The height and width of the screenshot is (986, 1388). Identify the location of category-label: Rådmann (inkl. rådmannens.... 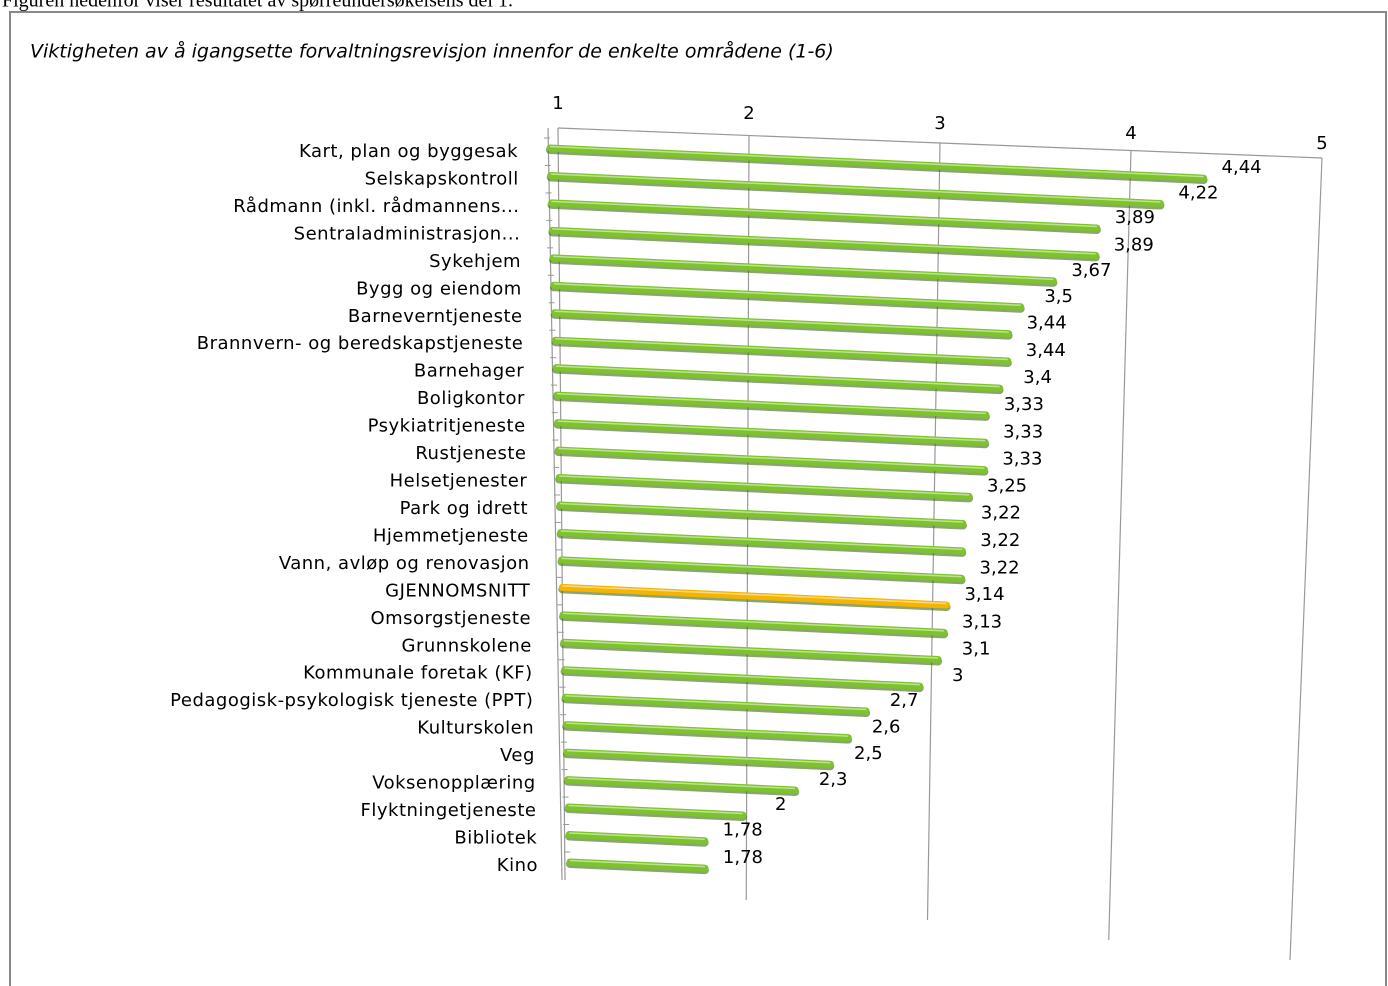
(376, 206).